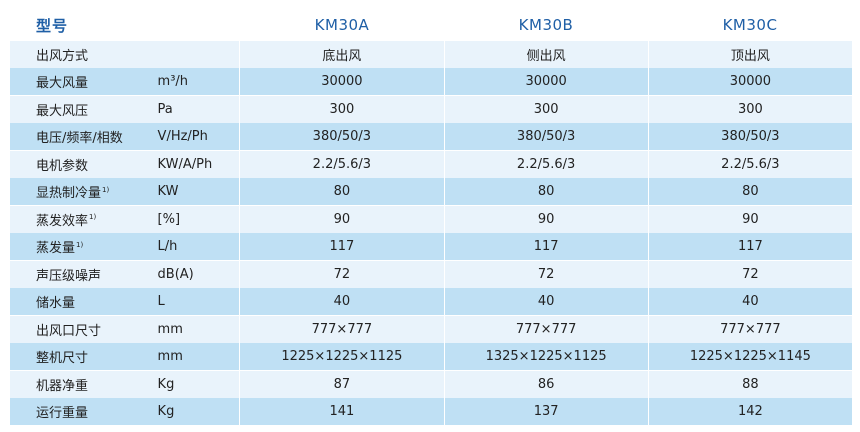 The image size is (860, 432). I want to click on value-cell-3: 顶出风, so click(750, 56).